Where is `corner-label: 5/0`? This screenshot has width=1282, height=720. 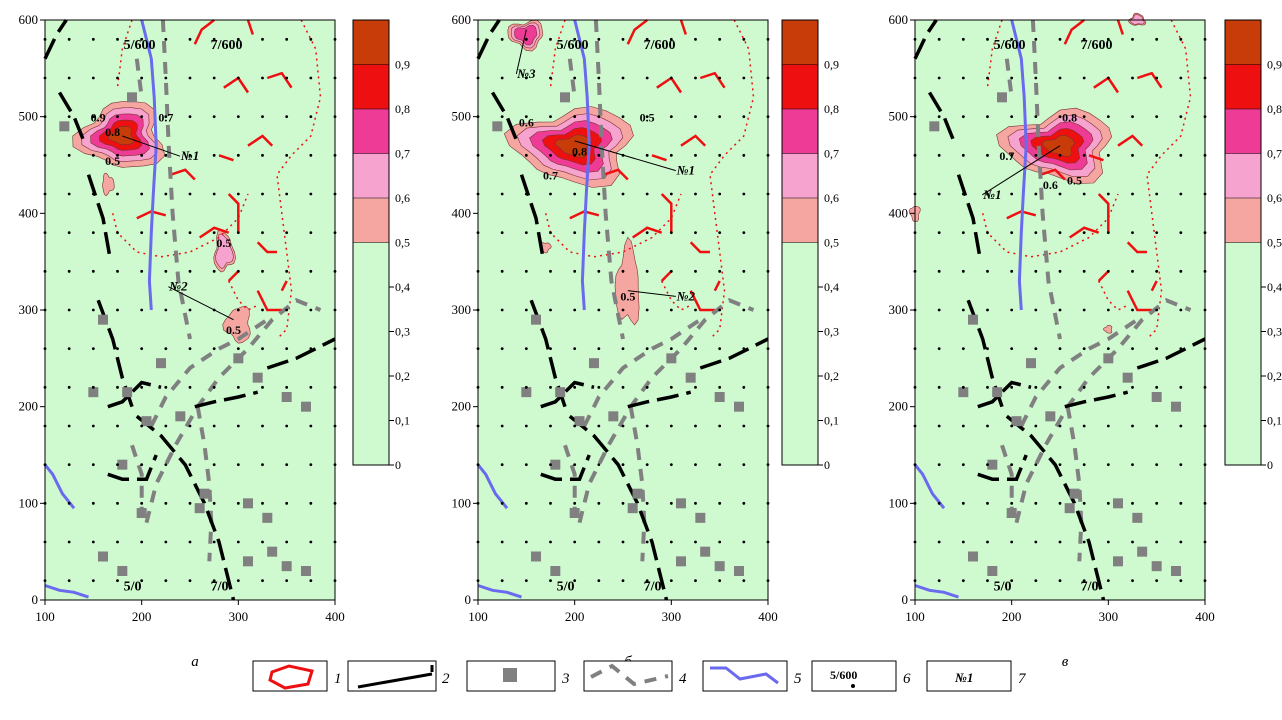 corner-label: 5/0 is located at coordinates (133, 587).